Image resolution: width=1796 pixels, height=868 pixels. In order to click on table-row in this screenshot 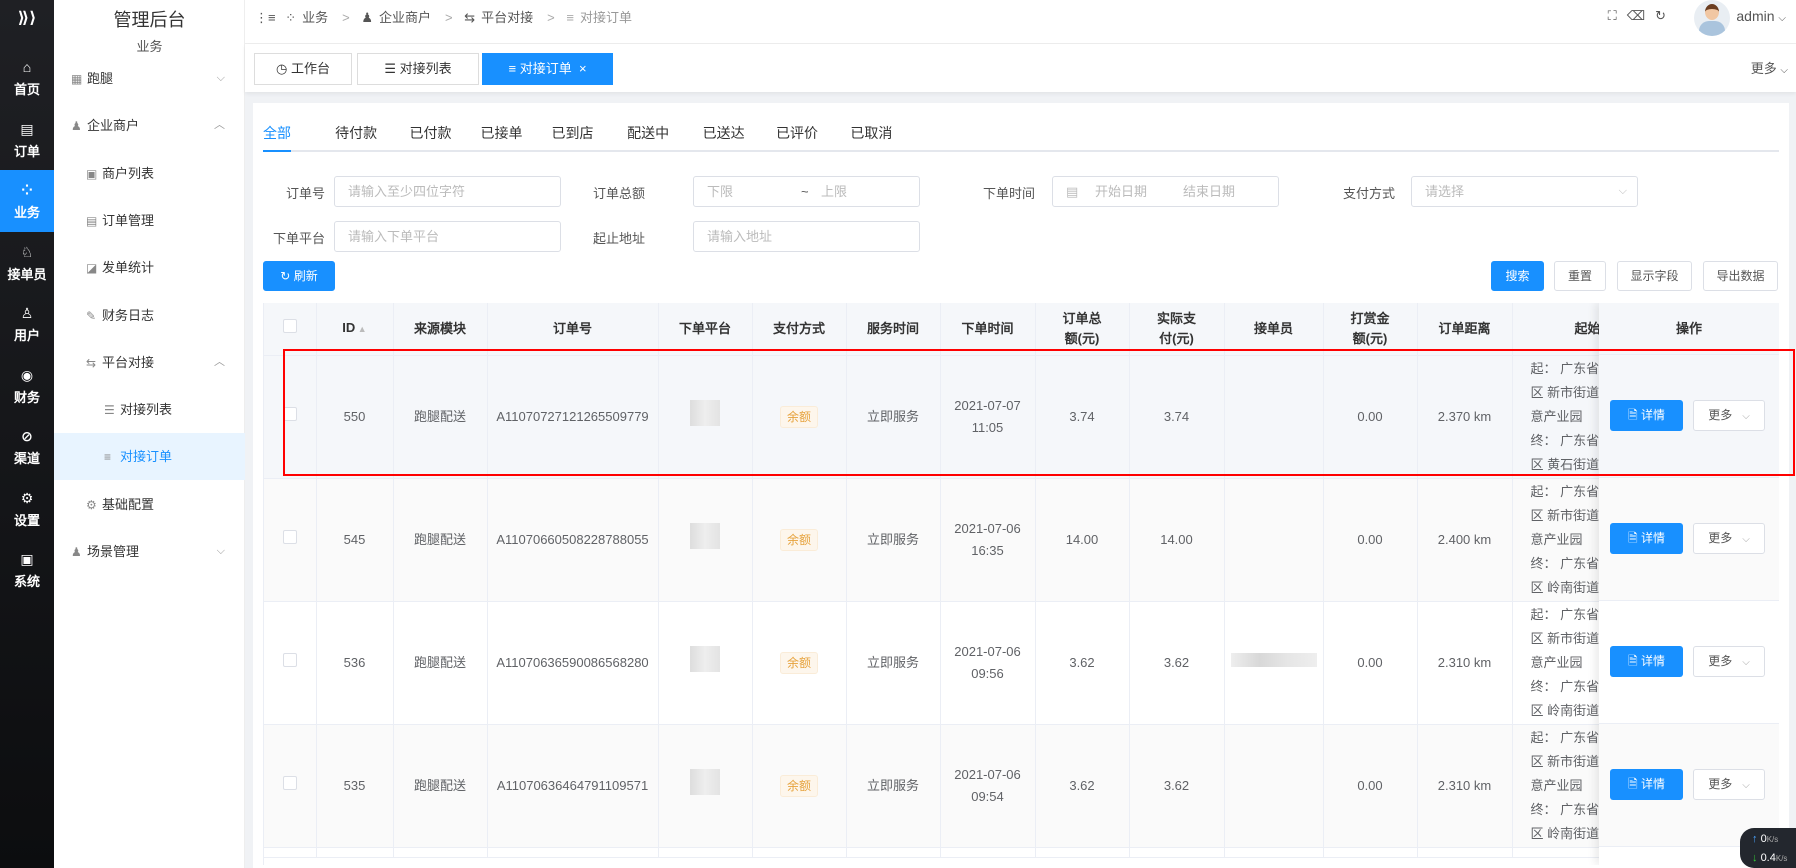, I will do `click(1018, 852)`.